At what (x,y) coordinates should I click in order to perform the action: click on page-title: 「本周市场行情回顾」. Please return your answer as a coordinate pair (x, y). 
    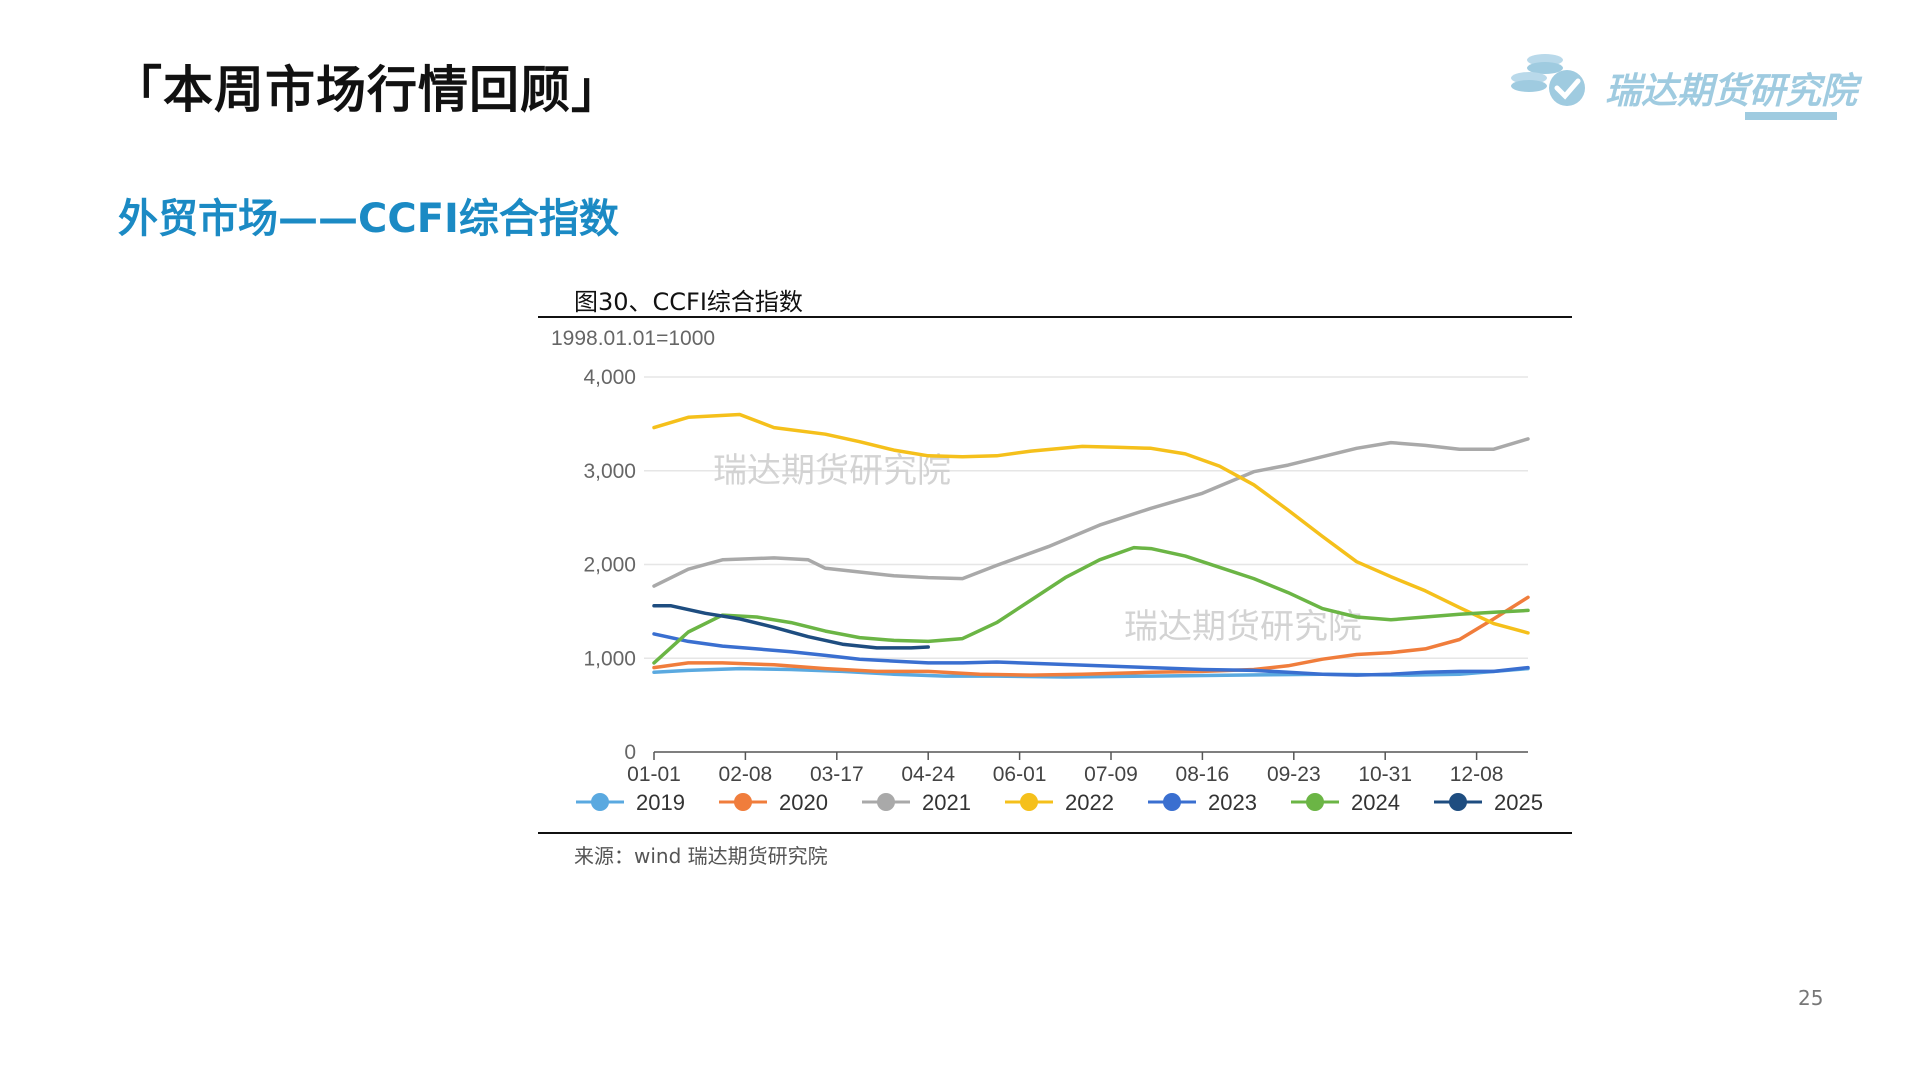
    Looking at the image, I should click on (367, 90).